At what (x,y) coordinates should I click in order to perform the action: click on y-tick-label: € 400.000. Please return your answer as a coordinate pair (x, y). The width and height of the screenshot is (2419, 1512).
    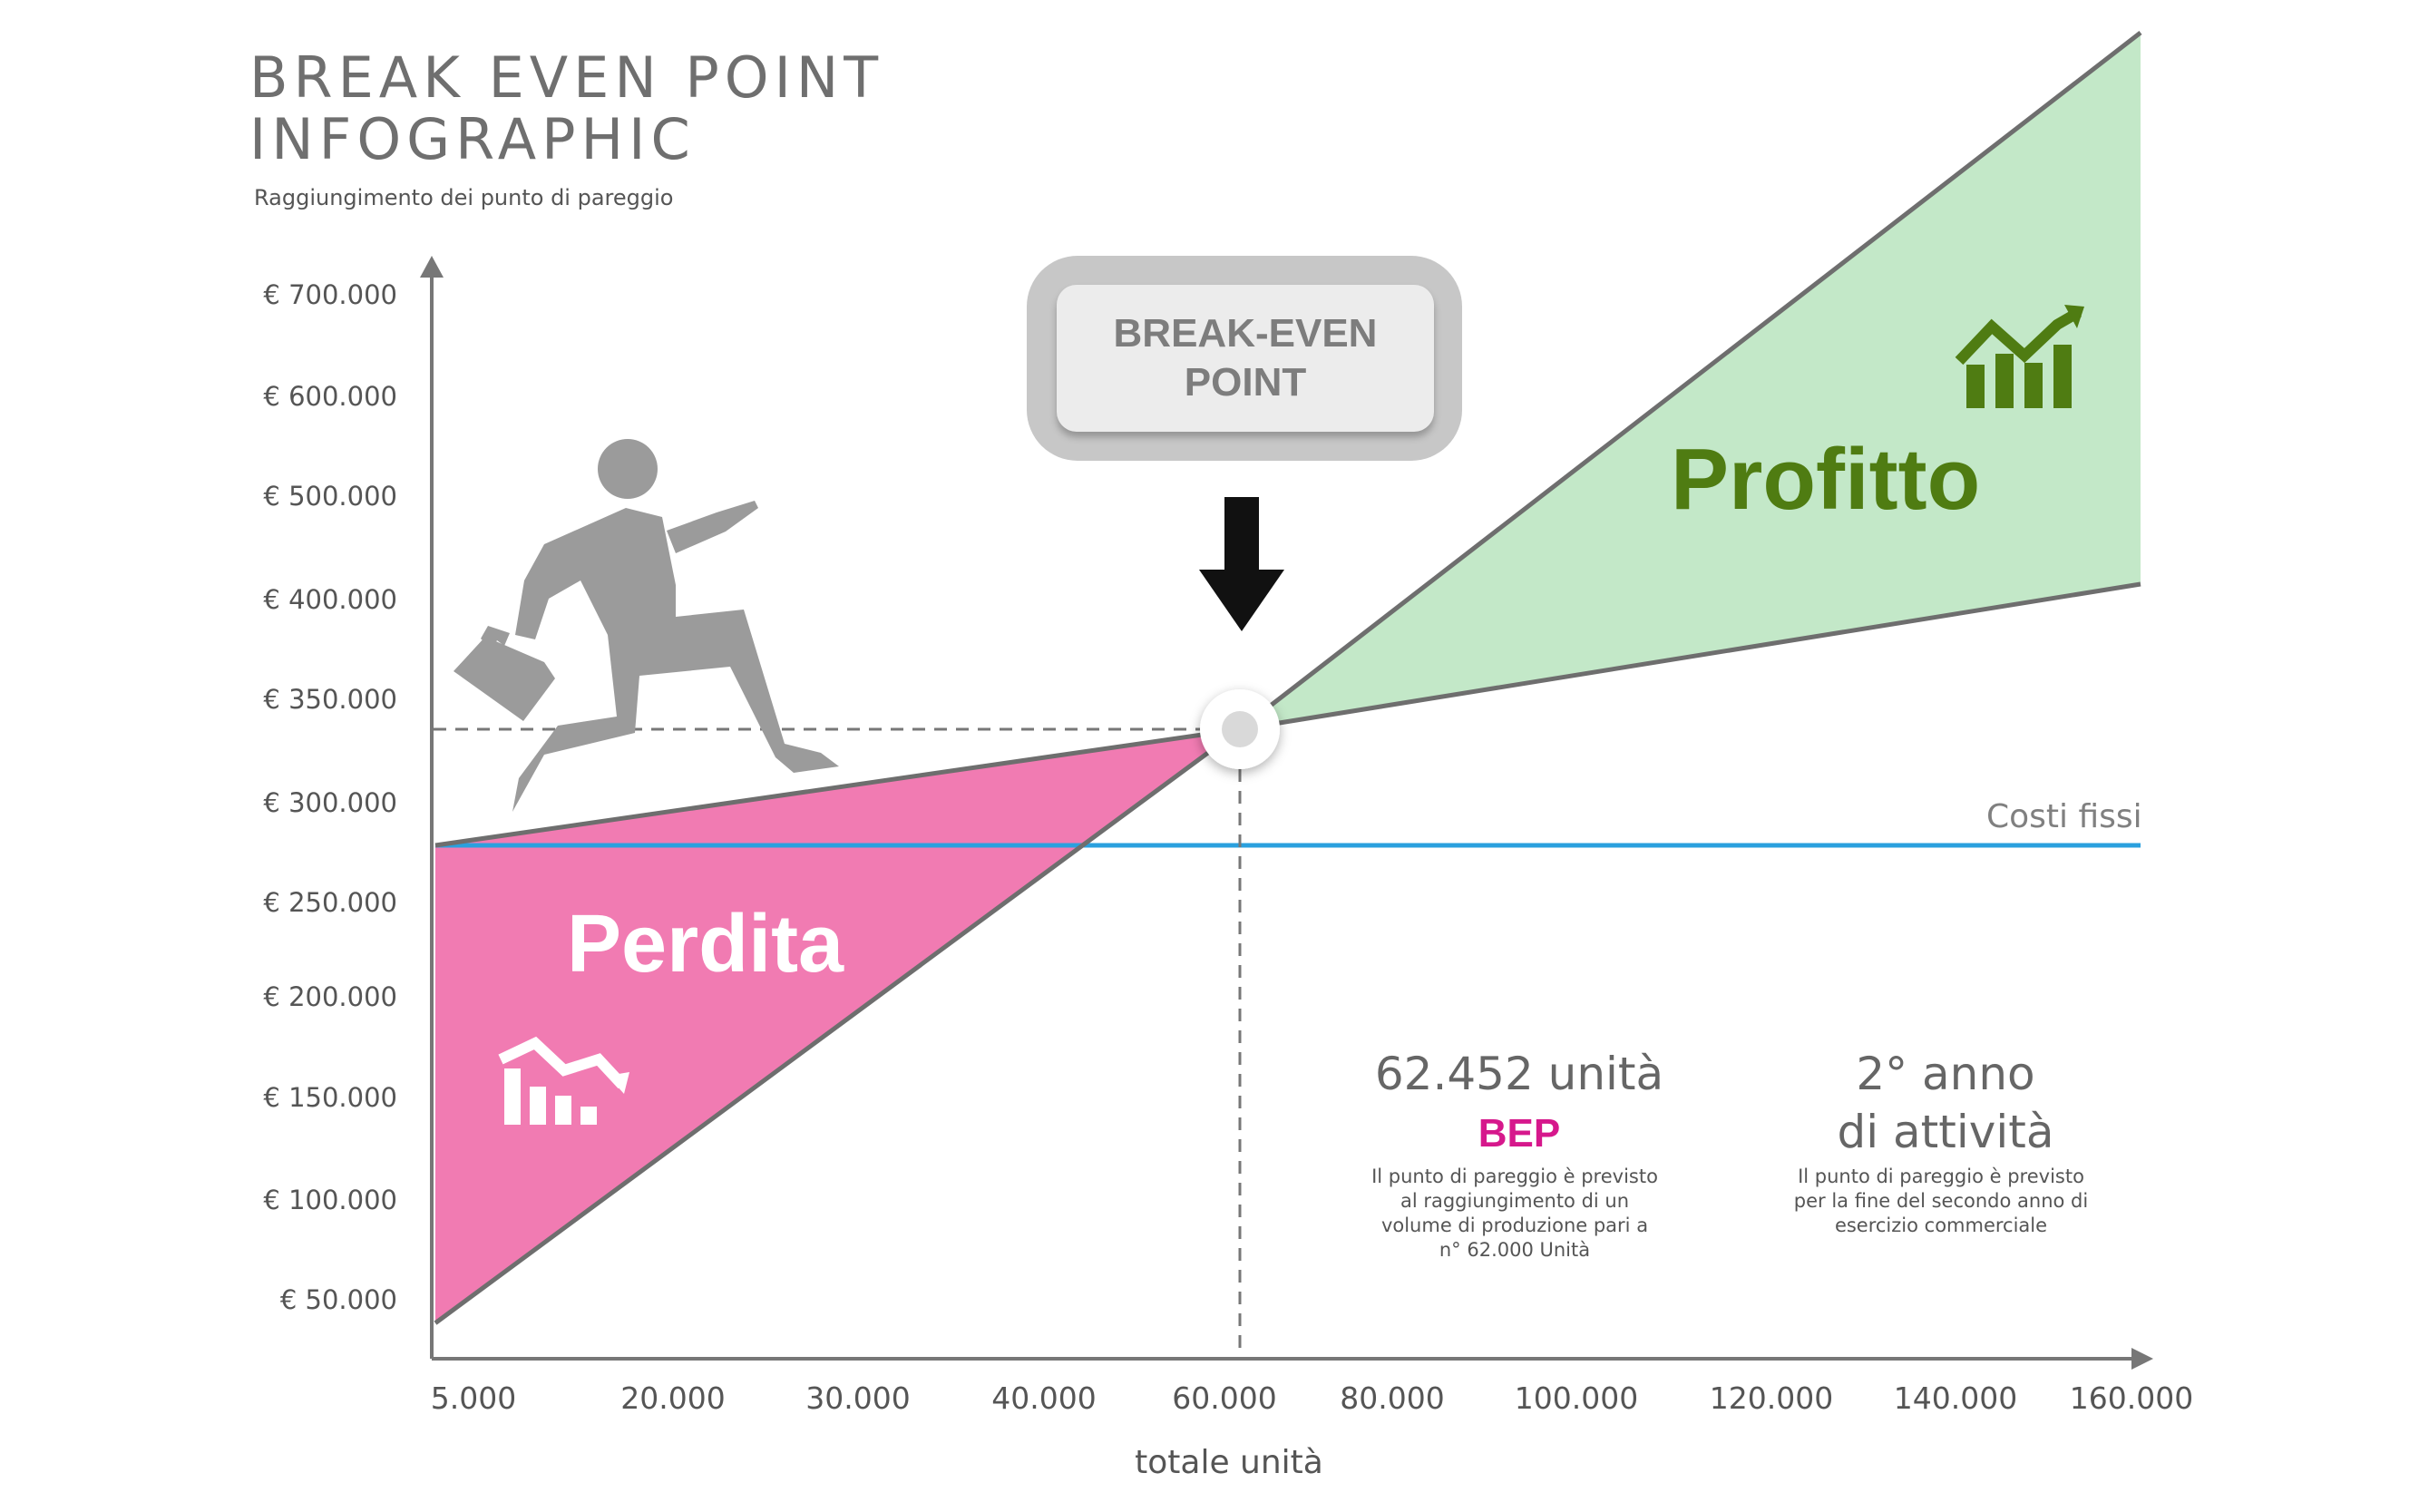
    Looking at the image, I should click on (330, 599).